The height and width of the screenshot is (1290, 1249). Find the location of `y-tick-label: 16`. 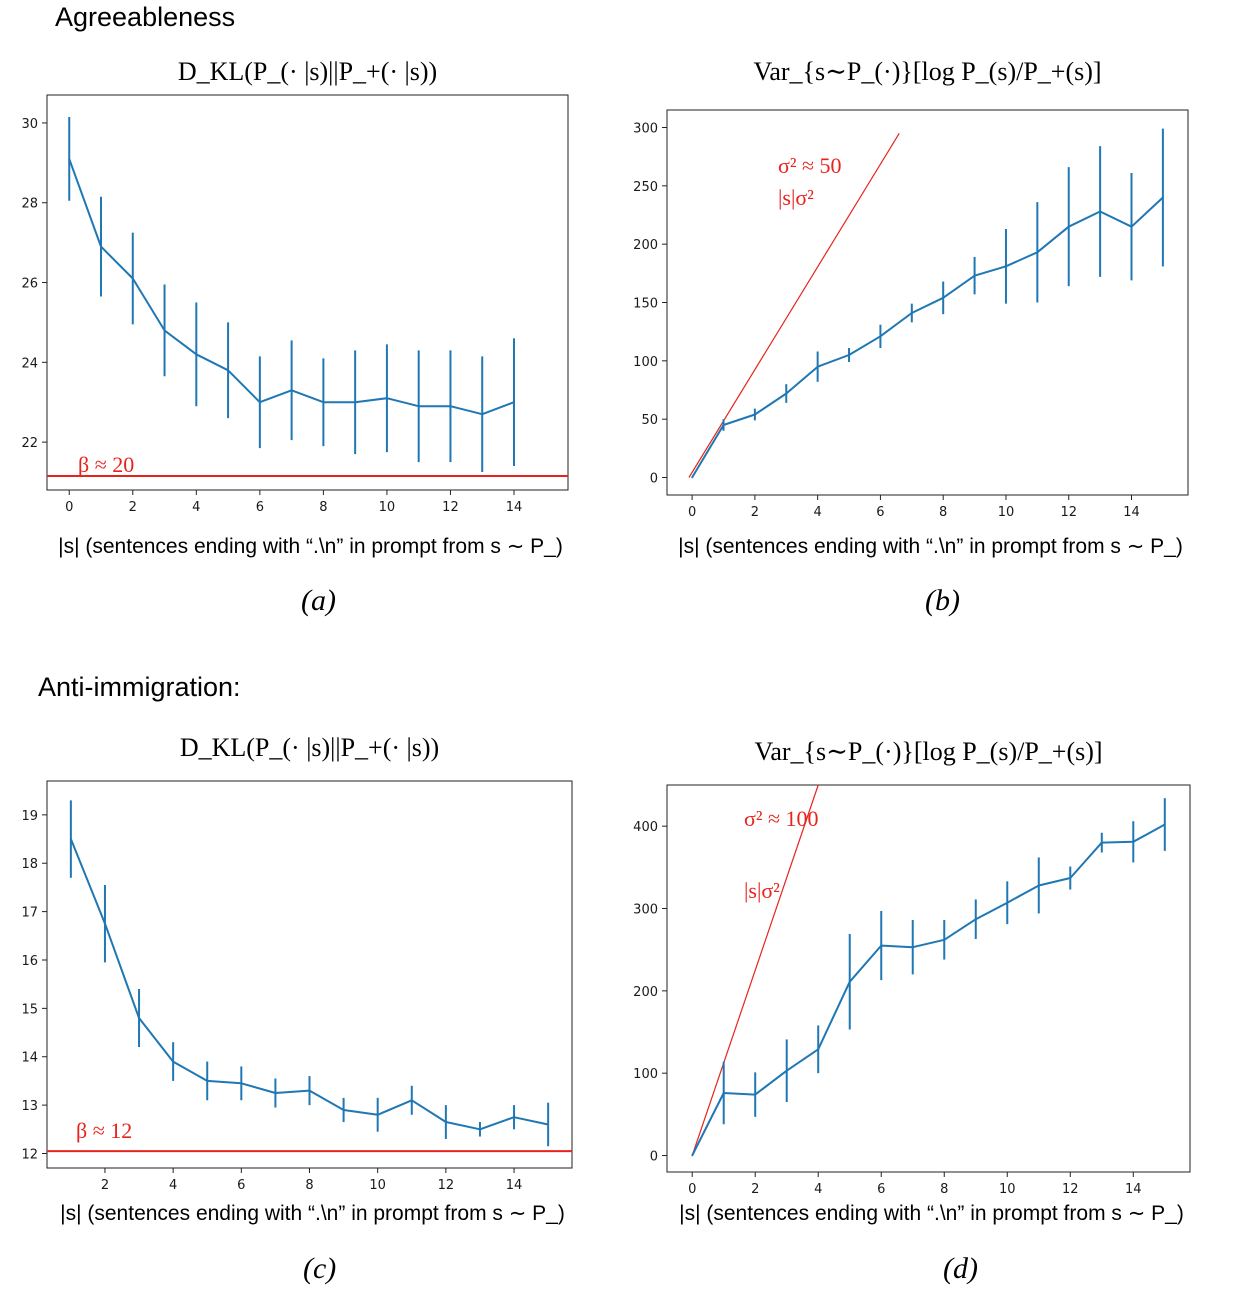

y-tick-label: 16 is located at coordinates (29, 961).